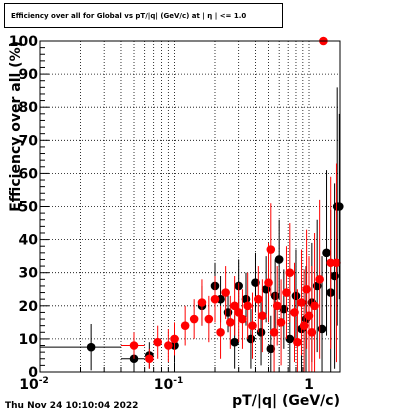 The image size is (400, 414). I want to click on x-tick-exponent: -2, so click(44, 381).